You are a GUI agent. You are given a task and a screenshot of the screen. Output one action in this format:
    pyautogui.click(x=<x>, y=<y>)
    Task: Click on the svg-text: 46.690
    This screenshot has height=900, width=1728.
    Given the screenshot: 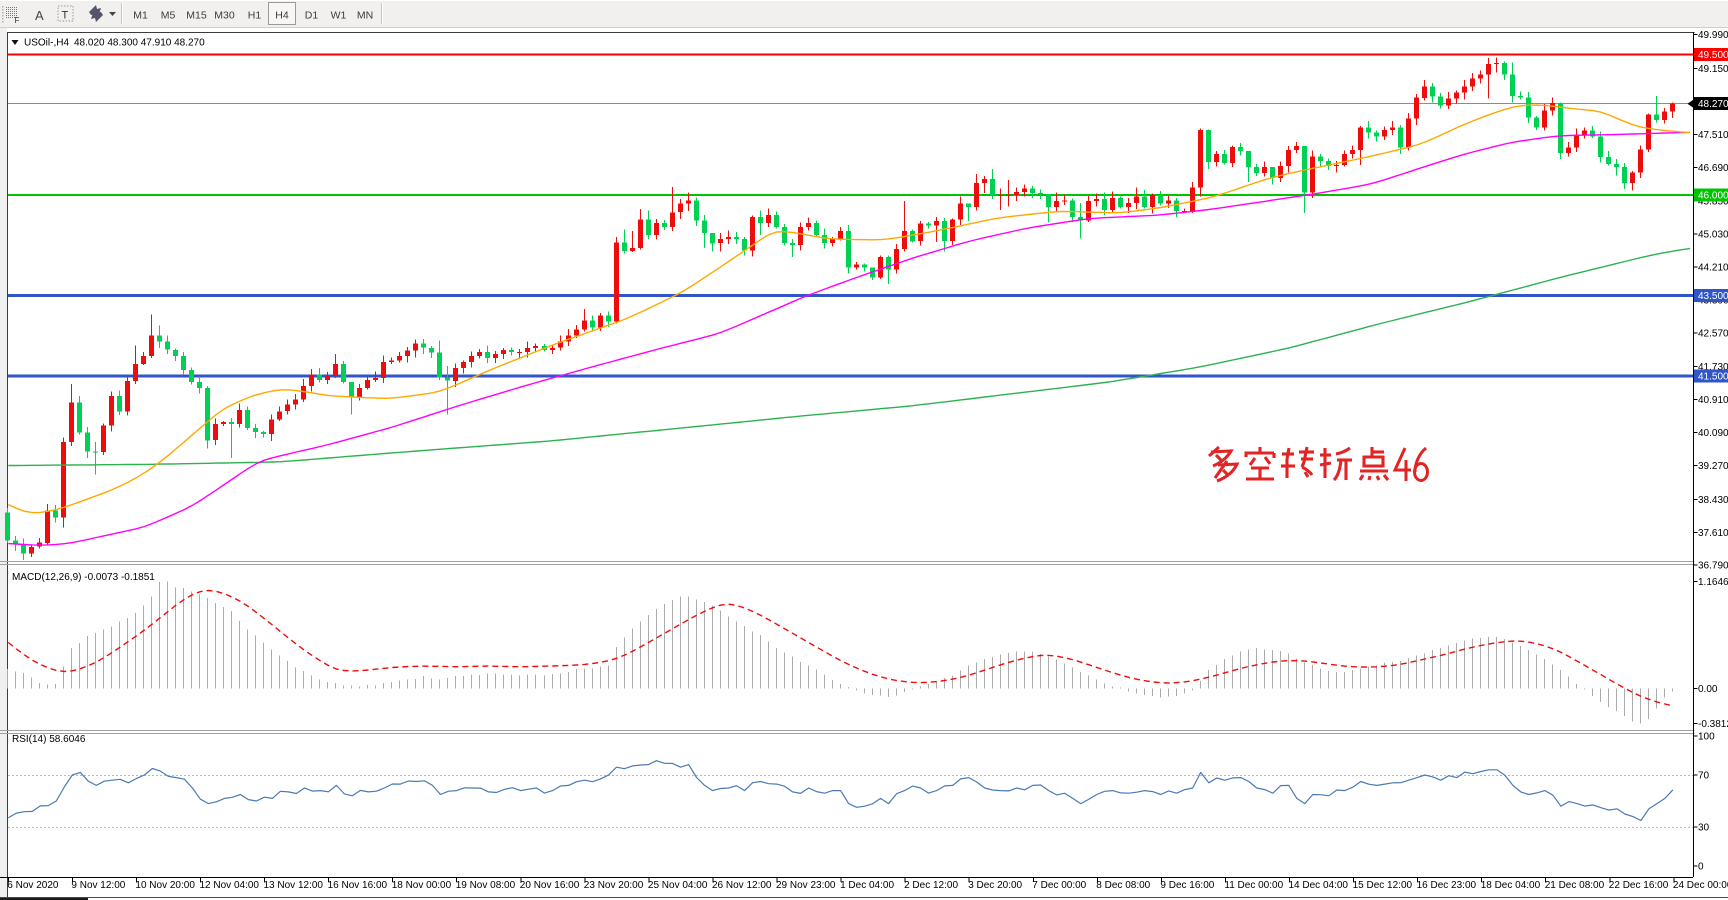 What is the action you would take?
    pyautogui.click(x=1713, y=168)
    